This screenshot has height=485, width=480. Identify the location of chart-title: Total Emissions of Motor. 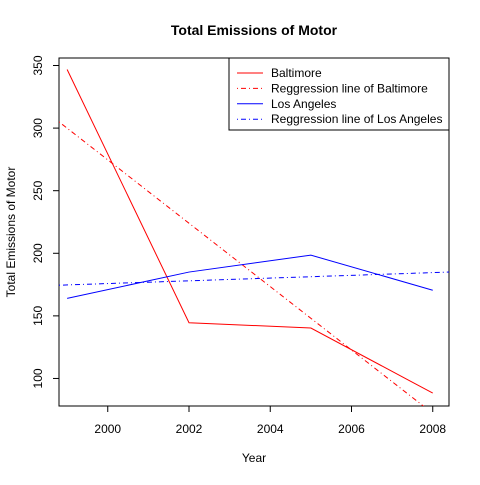
(254, 30).